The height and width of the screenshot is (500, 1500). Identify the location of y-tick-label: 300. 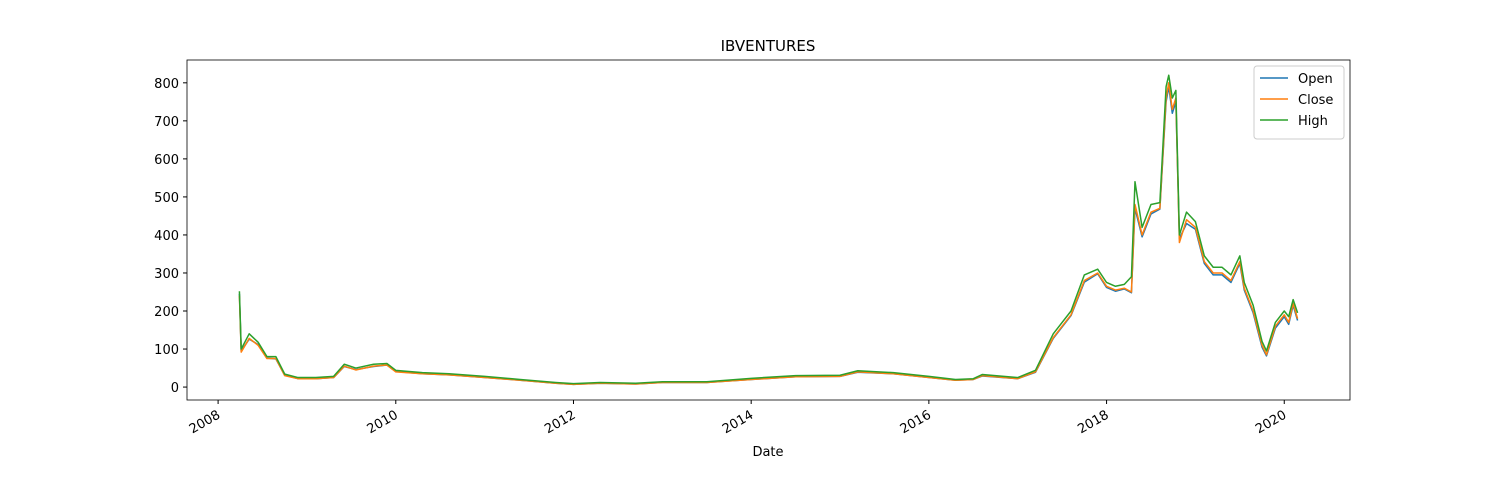
(166, 274).